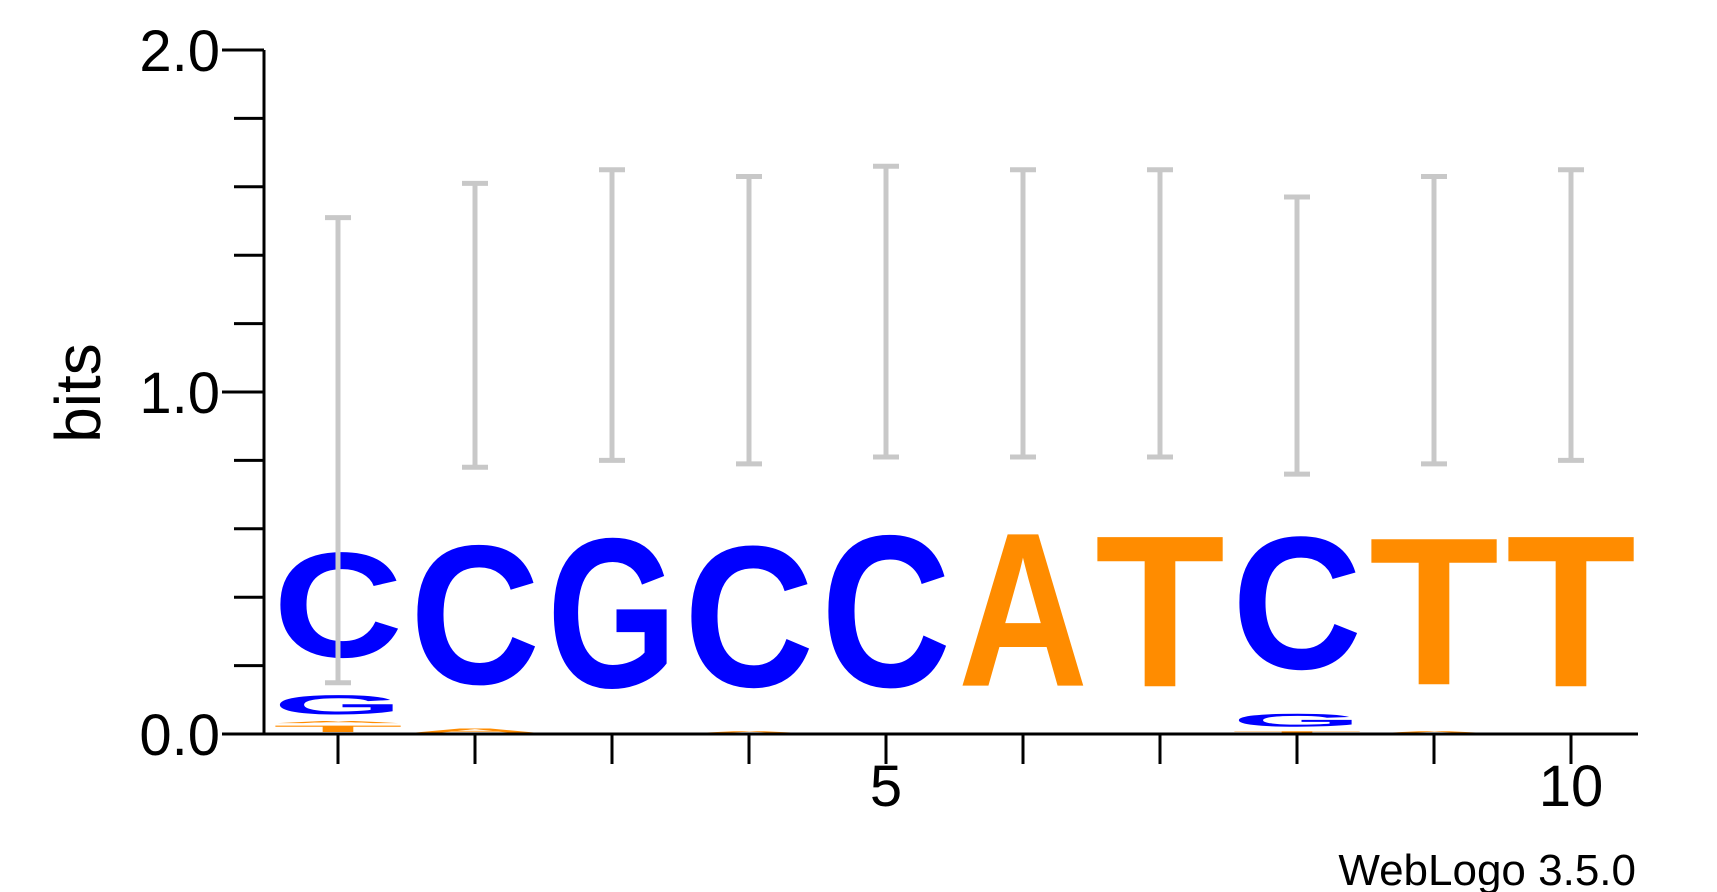 This screenshot has height=892, width=1717. Describe the element at coordinates (1023, 609) in the screenshot. I see `logo-letter-A-pos6: A` at that location.